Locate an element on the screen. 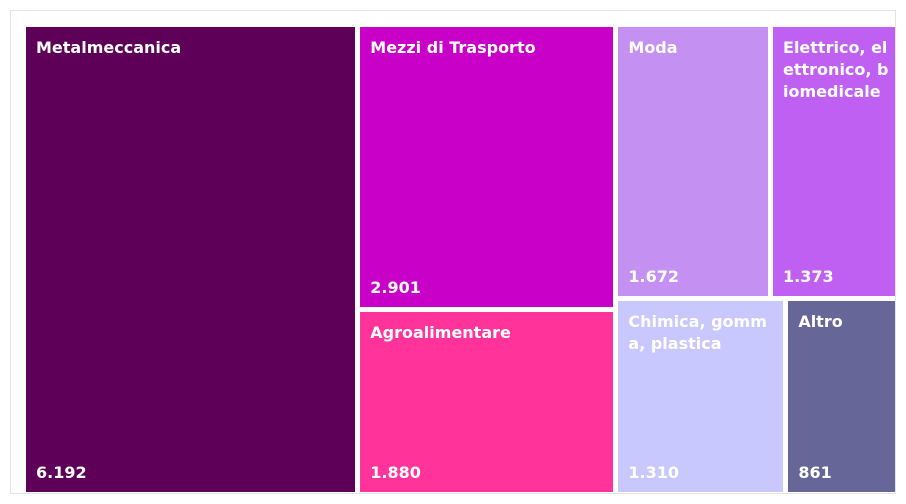 The width and height of the screenshot is (906, 504). tile-value: 1.373 is located at coordinates (808, 277).